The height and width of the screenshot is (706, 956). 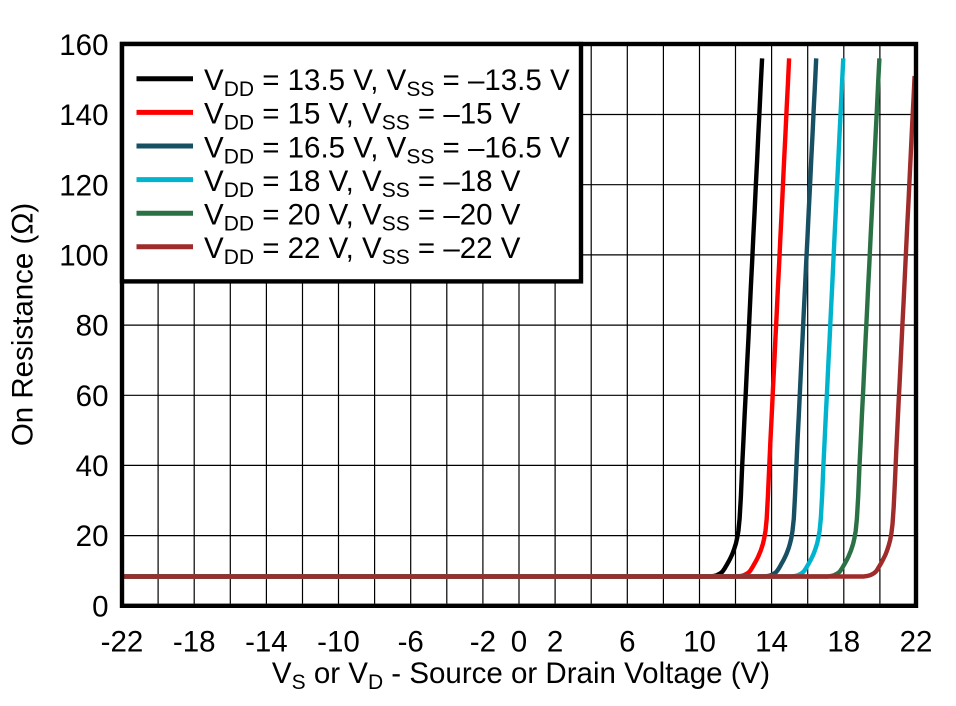 I want to click on svg-text:VS or VD - Source or Drain Vol: VS or VD - Source or Drain Voltage (V), so click(x=521, y=675).